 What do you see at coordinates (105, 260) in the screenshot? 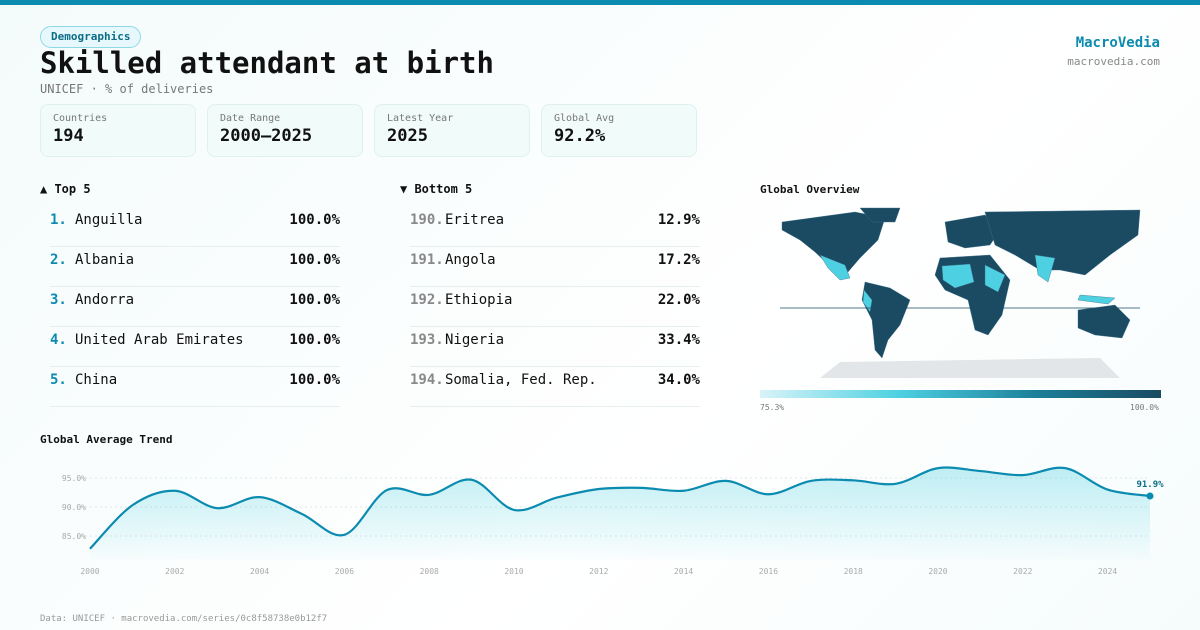
I see `country-name: Albania` at bounding box center [105, 260].